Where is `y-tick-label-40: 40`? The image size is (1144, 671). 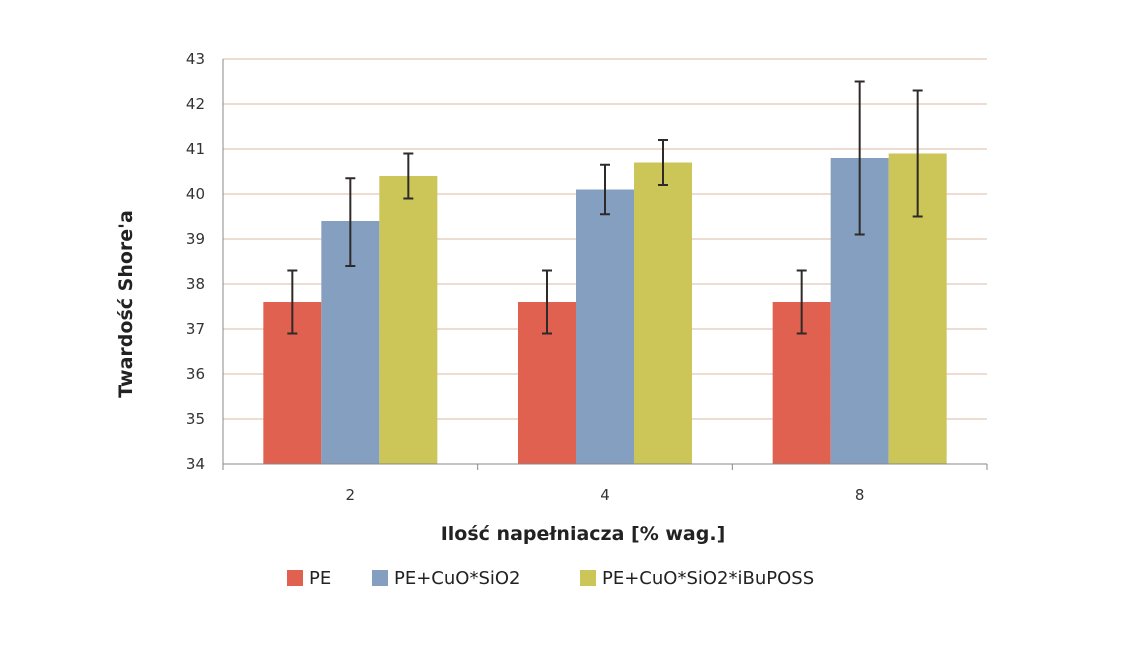
y-tick-label-40: 40 is located at coordinates (195, 194).